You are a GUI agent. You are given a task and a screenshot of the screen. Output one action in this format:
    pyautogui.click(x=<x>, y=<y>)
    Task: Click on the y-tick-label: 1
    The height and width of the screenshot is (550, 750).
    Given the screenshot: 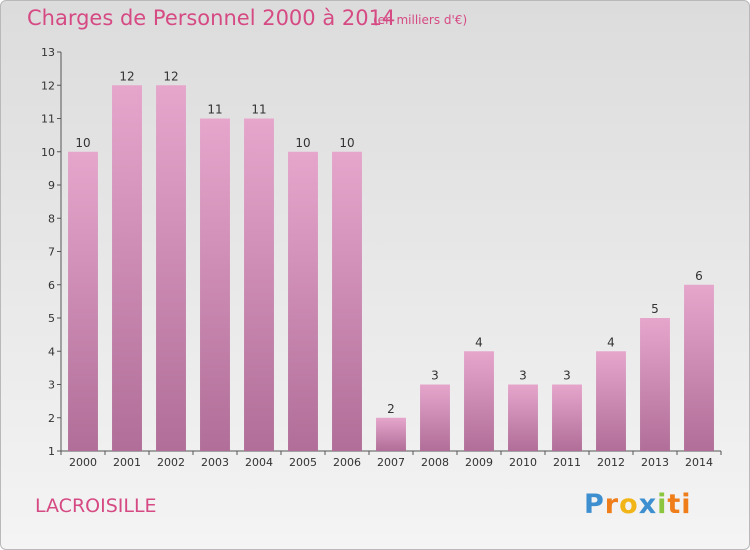 What is the action you would take?
    pyautogui.click(x=51, y=451)
    